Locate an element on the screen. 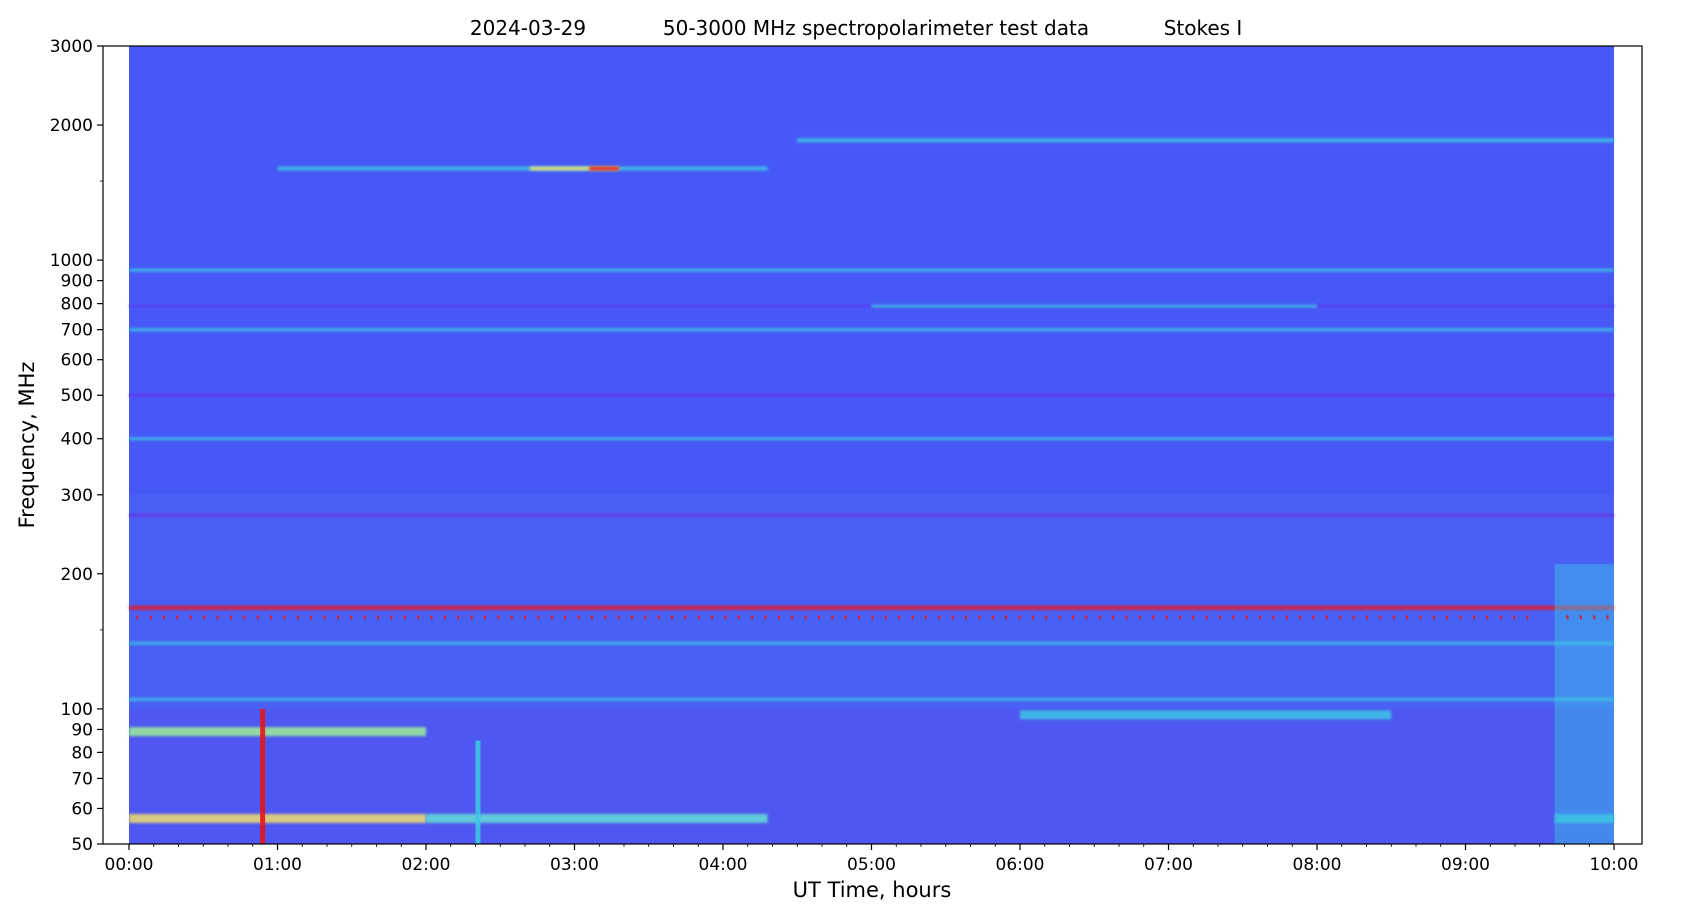 The width and height of the screenshot is (1687, 910). y-tick-label: 70 is located at coordinates (82, 779).